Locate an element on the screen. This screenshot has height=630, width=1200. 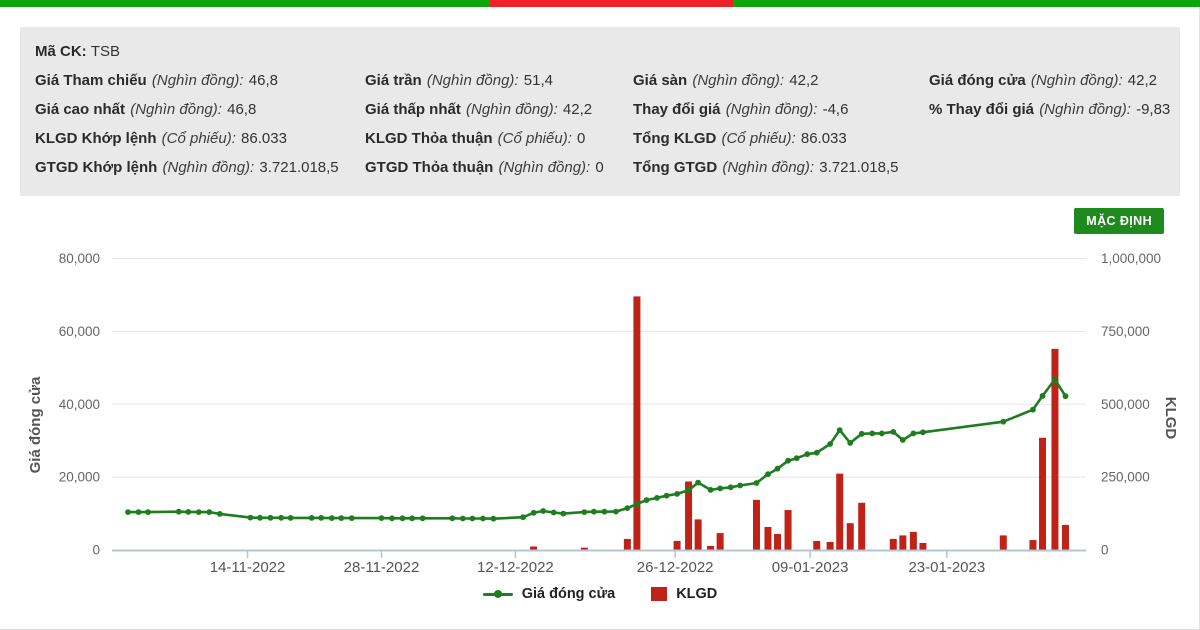
svg-text: 09-01-2023 is located at coordinates (810, 567).